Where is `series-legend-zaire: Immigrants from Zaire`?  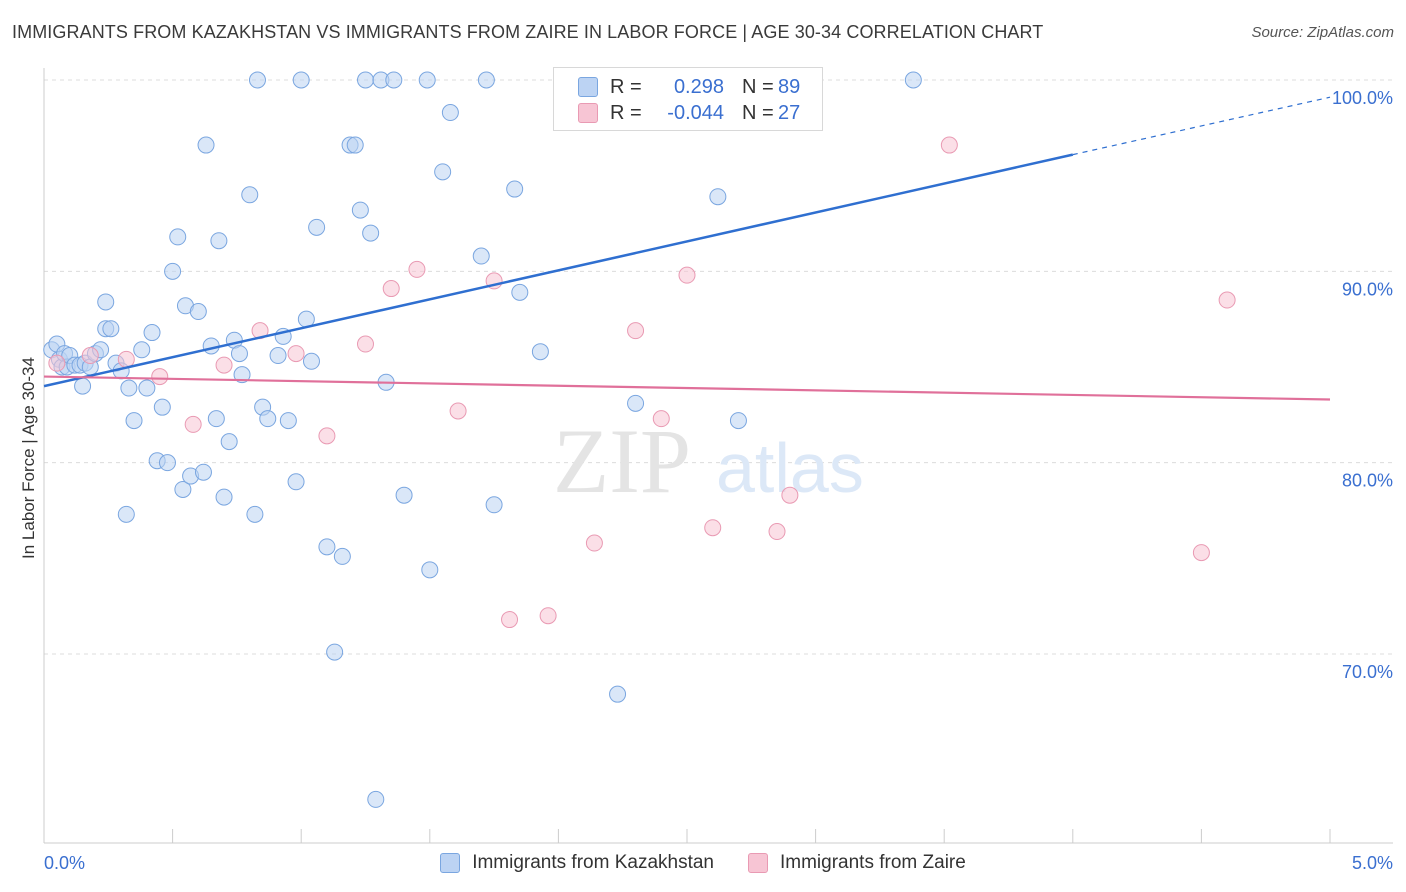
series-legend-zaire: Immigrants from Zaire is located at coordinates (857, 863).